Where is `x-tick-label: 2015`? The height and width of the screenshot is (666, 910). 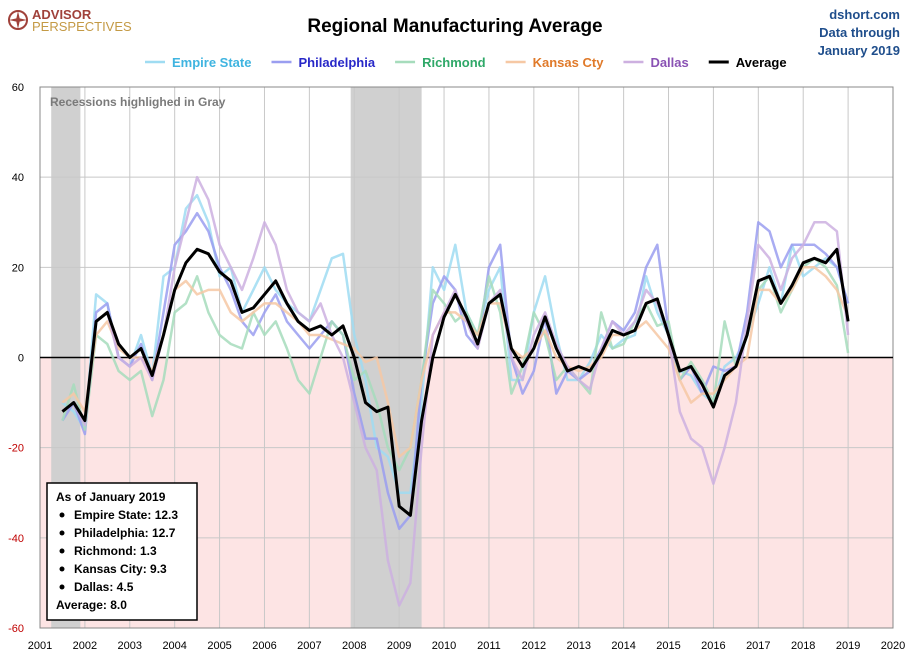 x-tick-label: 2015 is located at coordinates (668, 646).